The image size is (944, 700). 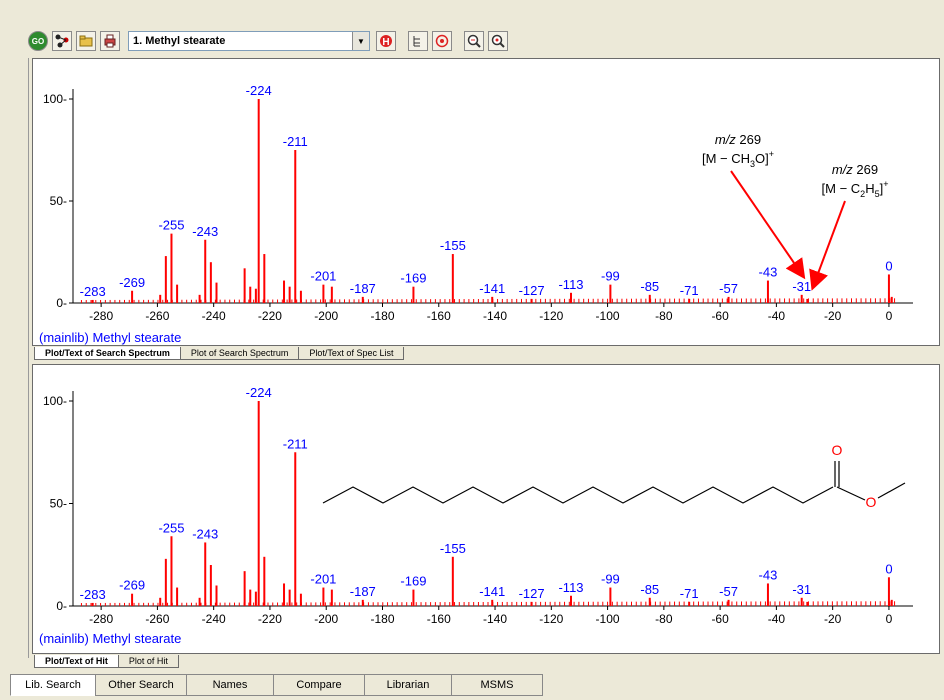 I want to click on open-folder-button, so click(x=86, y=41).